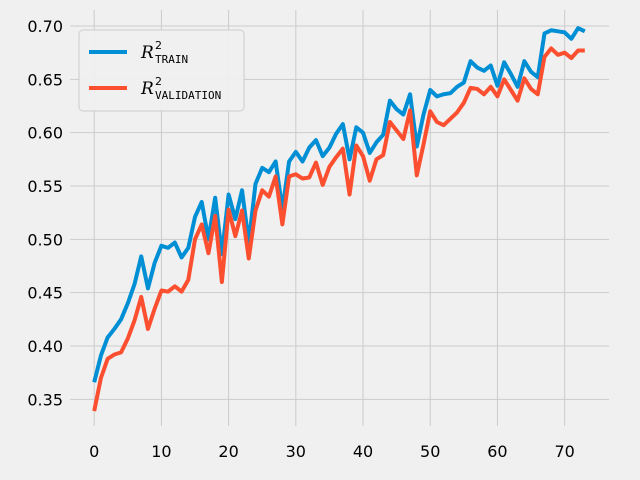 The width and height of the screenshot is (640, 480). Describe the element at coordinates (171, 59) in the screenshot. I see `legend-train-sub: TRAIN` at that location.